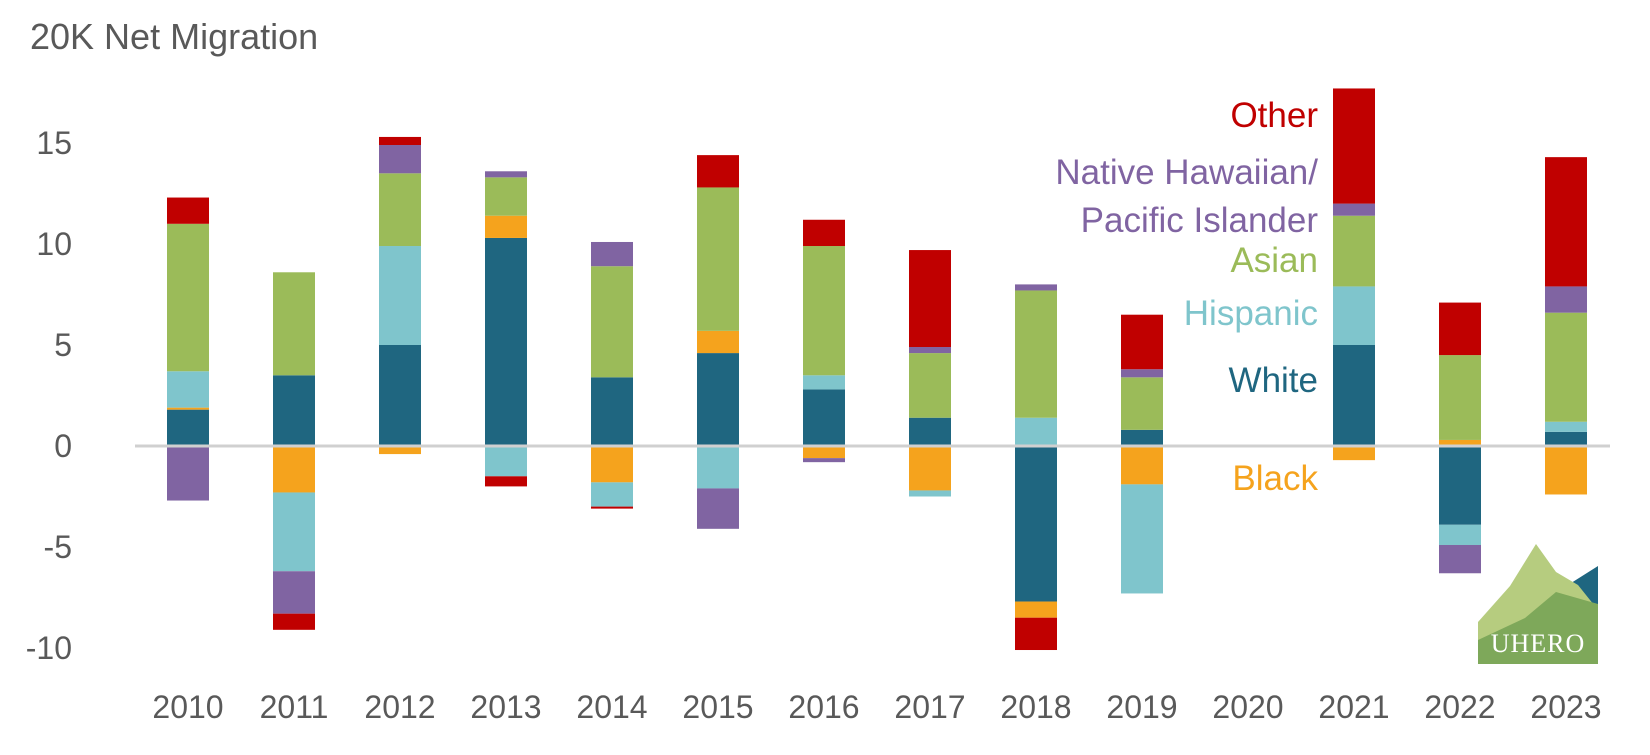  I want to click on x-tick-label: 2021, so click(1353, 707).